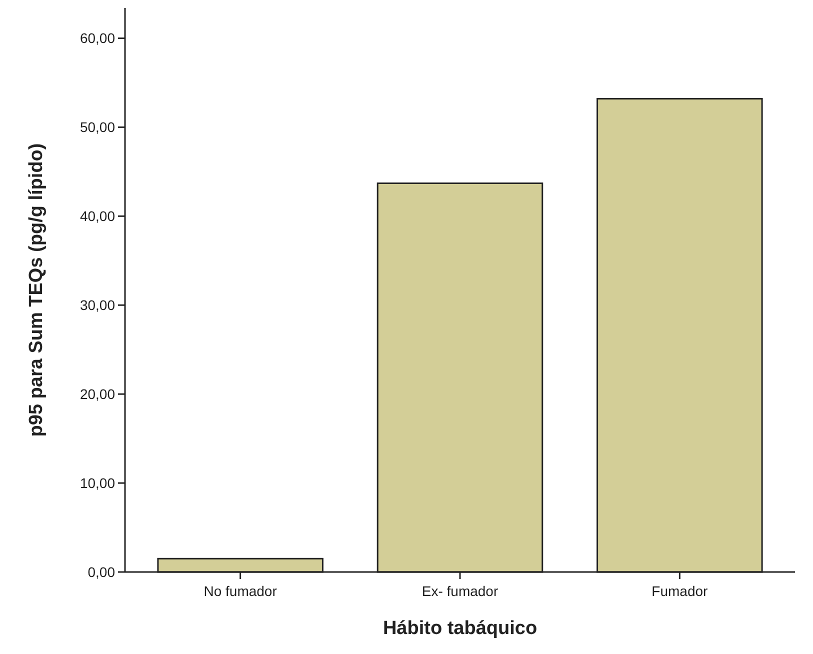 The image size is (813, 654). Describe the element at coordinates (98, 127) in the screenshot. I see `y-tick-label: 50,00` at that location.